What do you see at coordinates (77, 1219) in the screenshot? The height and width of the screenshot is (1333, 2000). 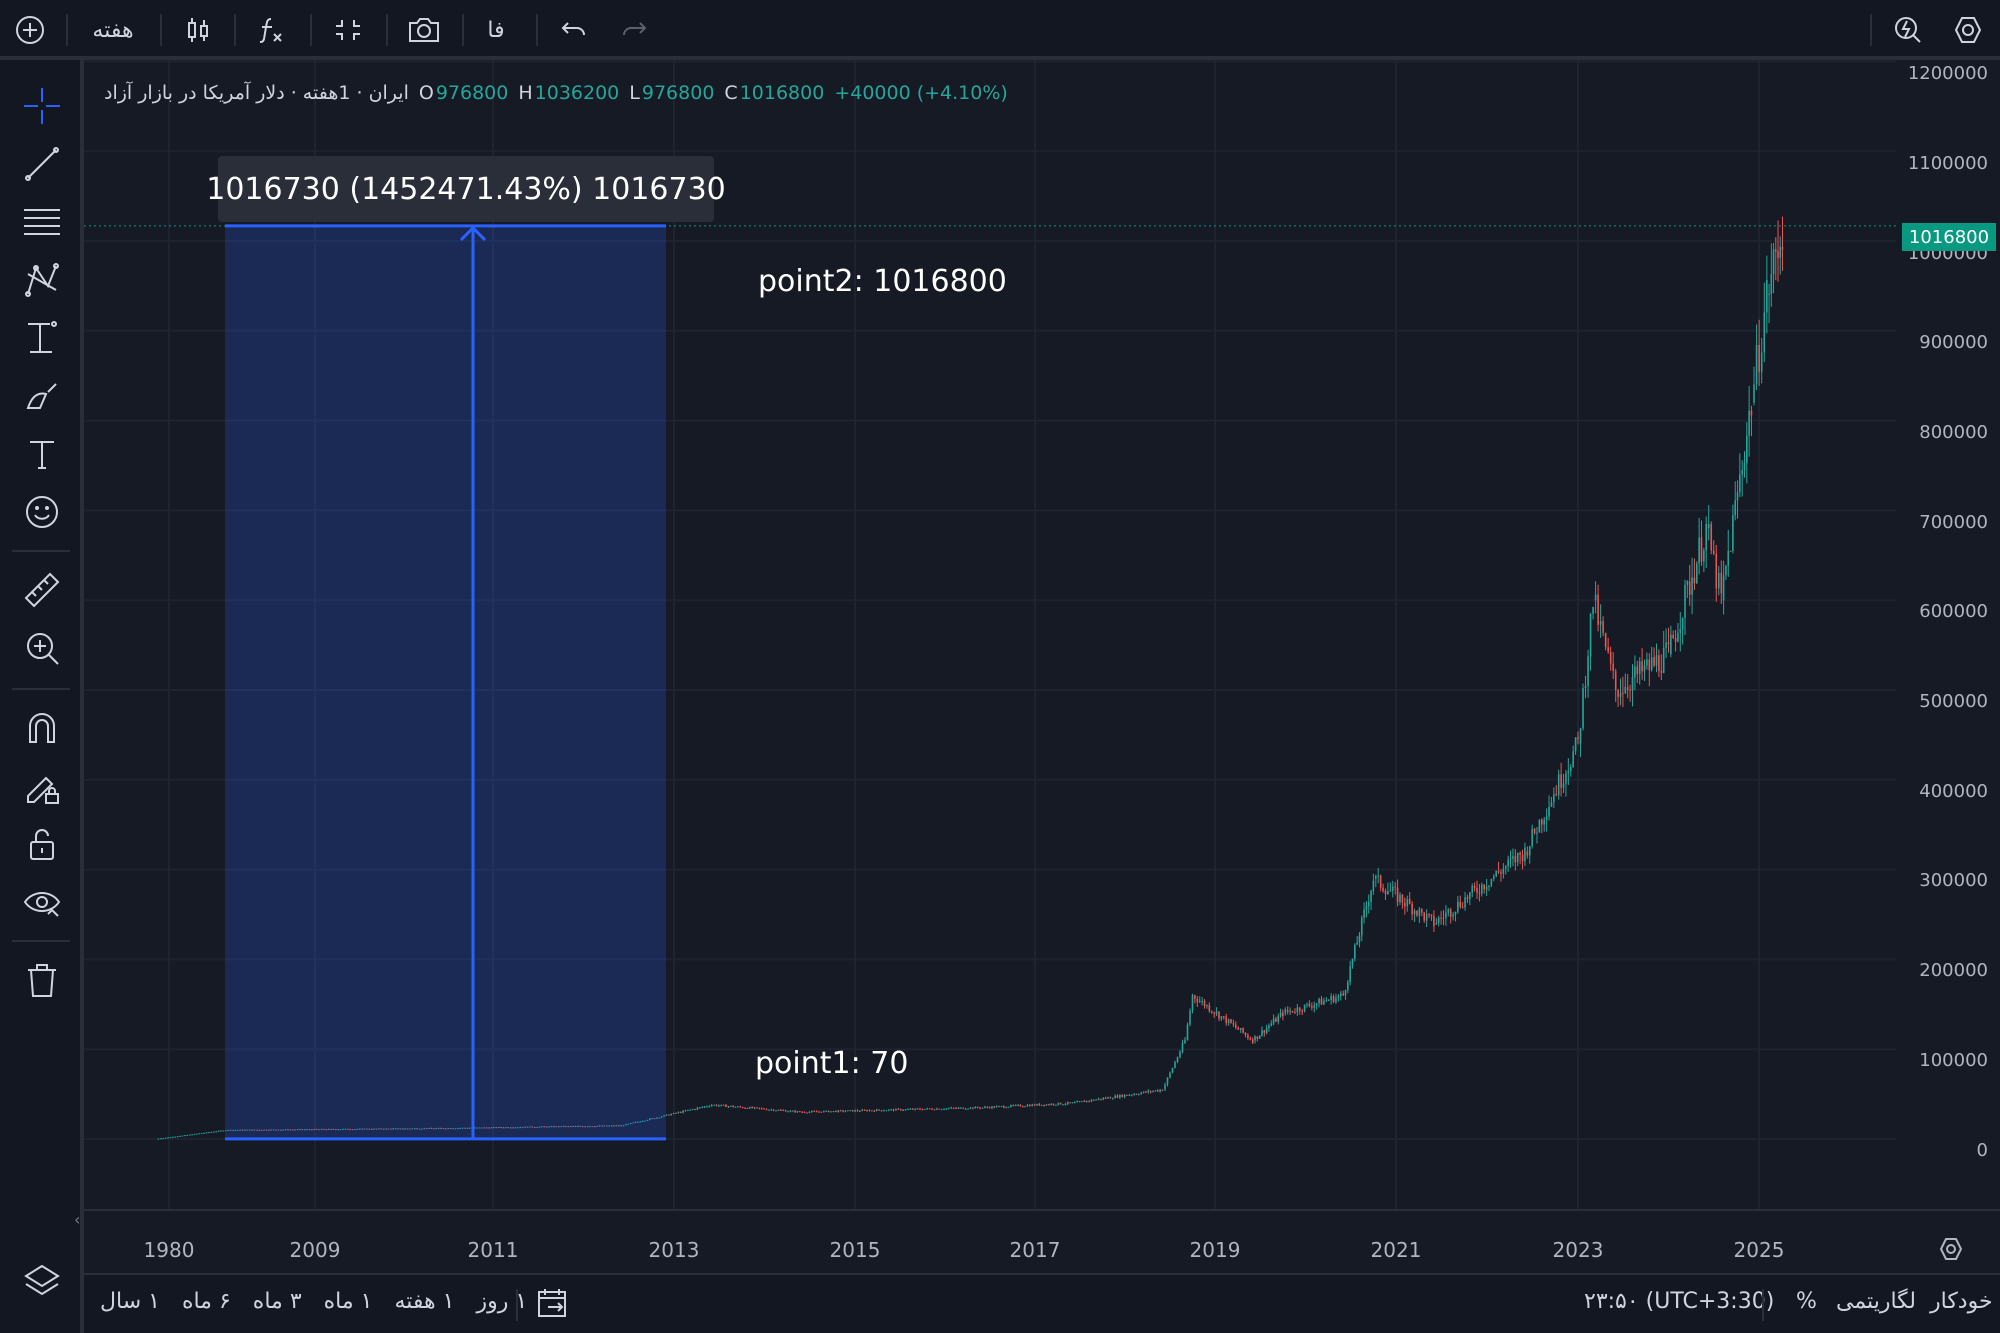 I see `collapse-toolbar-handle: ‹` at bounding box center [77, 1219].